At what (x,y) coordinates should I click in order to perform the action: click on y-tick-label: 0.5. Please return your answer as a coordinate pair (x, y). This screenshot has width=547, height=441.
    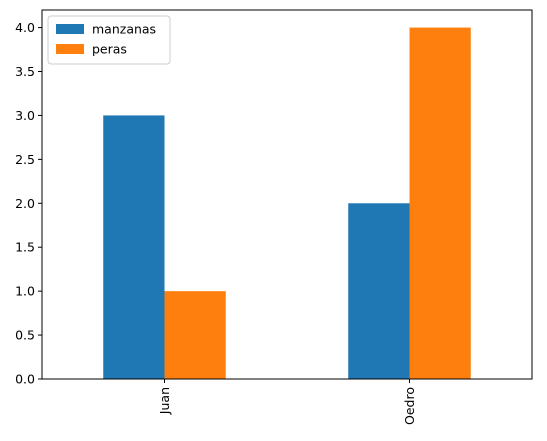
    Looking at the image, I should click on (25, 335).